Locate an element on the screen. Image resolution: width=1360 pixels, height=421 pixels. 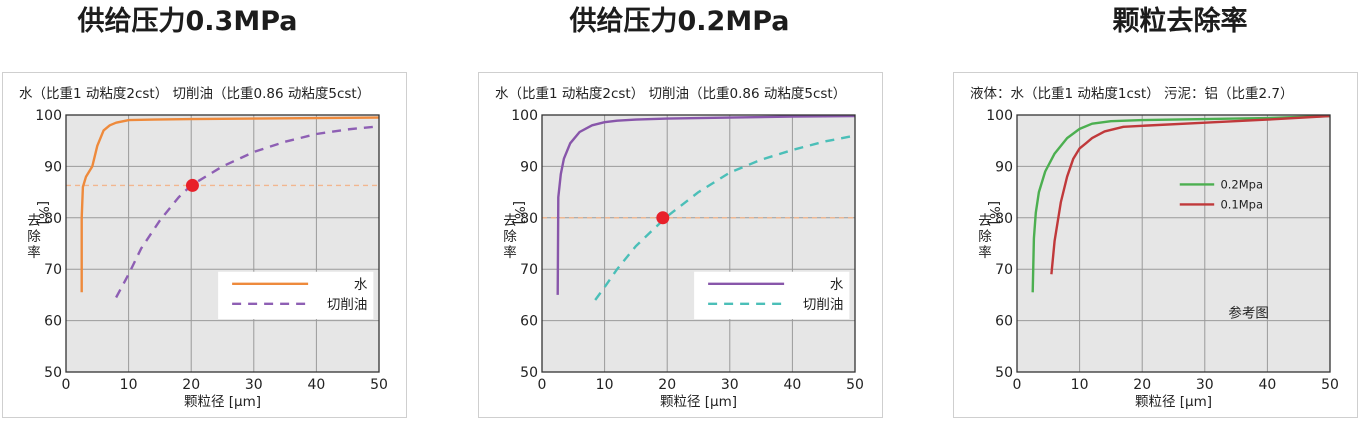
legend-label-2: 0.1Mpa is located at coordinates (1241, 204).